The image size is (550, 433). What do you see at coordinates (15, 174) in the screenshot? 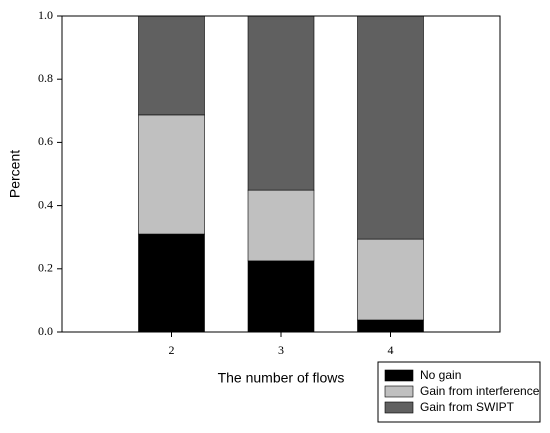
I see `y-axis-title: Percent` at bounding box center [15, 174].